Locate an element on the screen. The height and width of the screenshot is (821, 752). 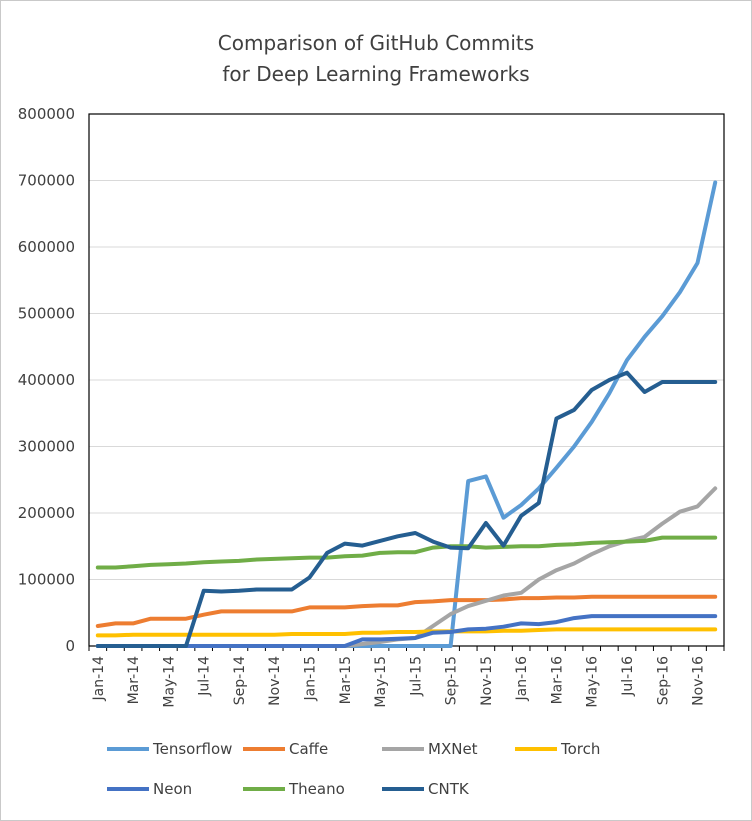
series-line-torch is located at coordinates (406, 632).